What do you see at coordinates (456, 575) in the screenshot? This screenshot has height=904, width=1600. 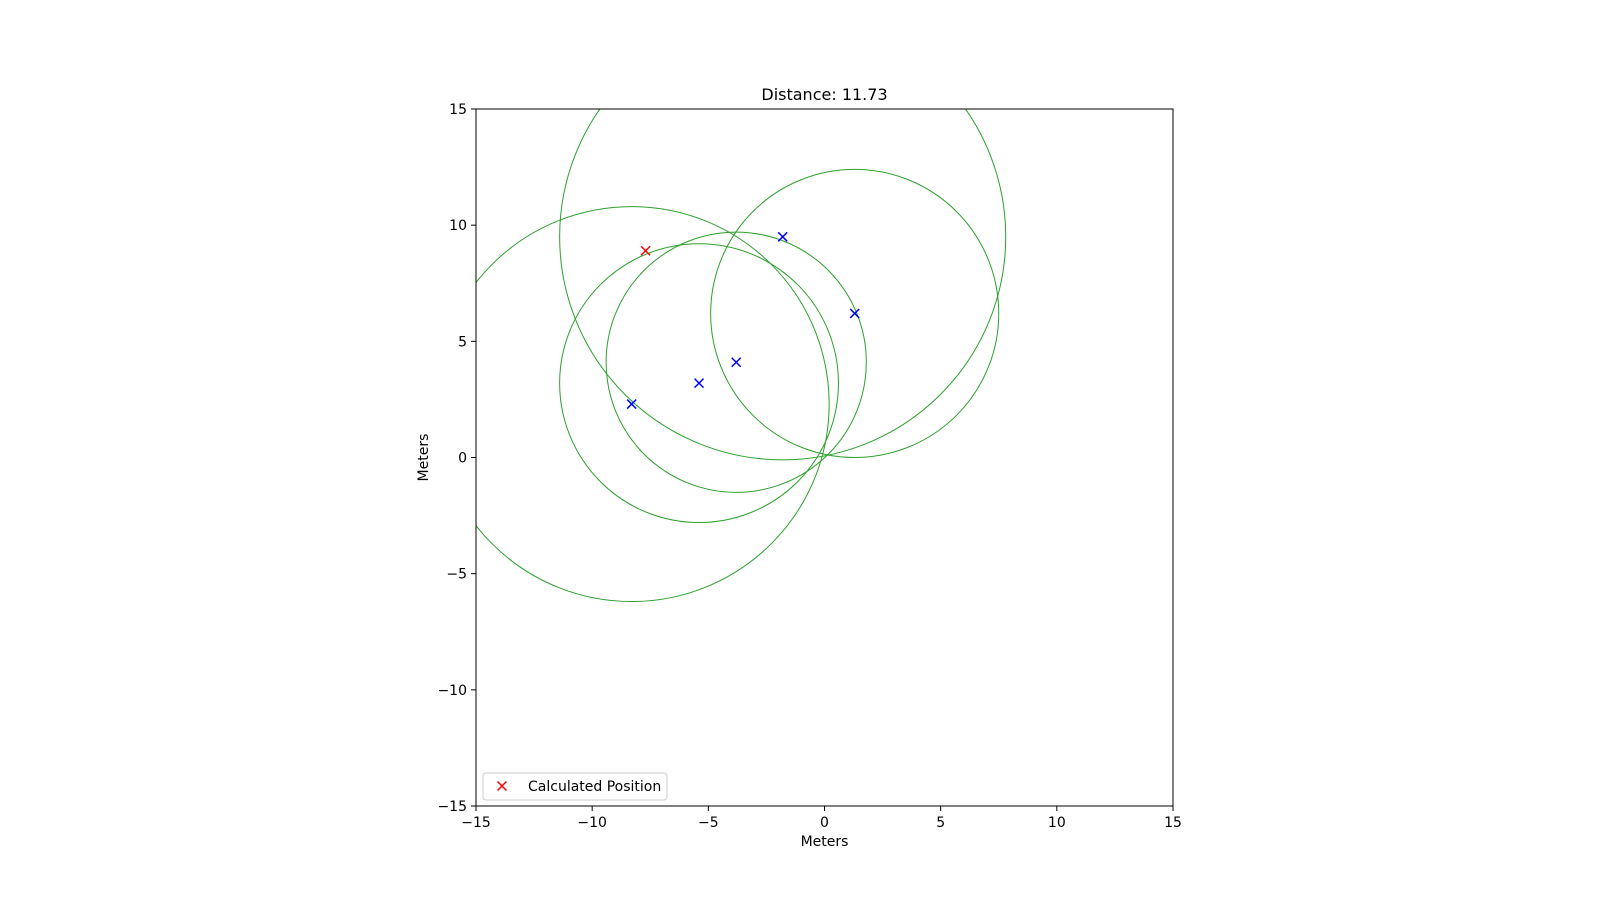 I see `y-tick-label: −5` at bounding box center [456, 575].